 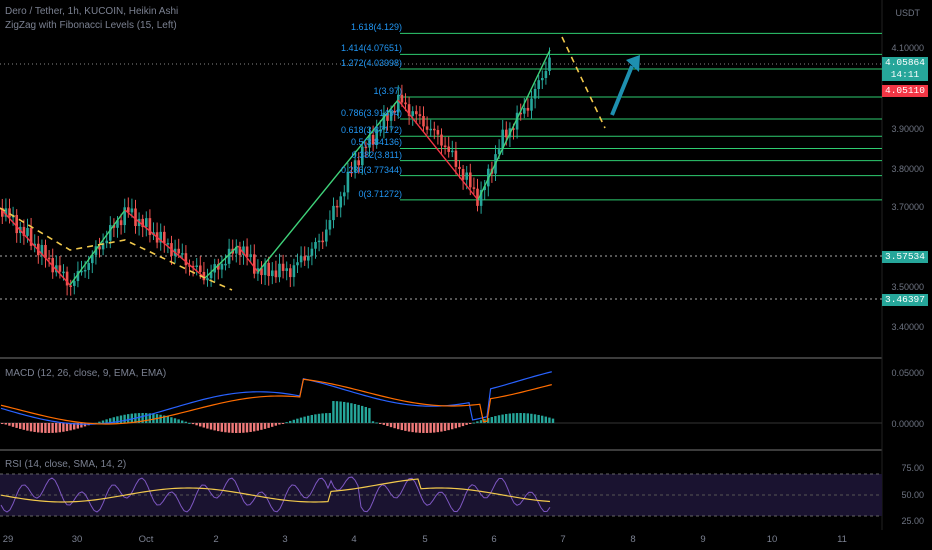 I want to click on time-axis-label: 11, so click(x=842, y=539).